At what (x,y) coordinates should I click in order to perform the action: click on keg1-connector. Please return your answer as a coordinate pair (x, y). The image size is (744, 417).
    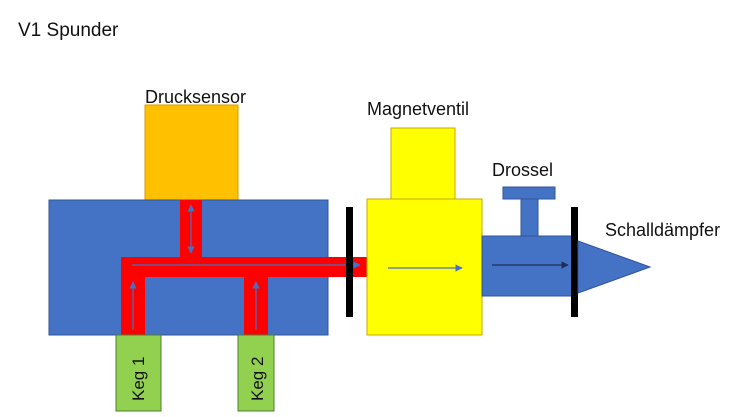
    Looking at the image, I should click on (138, 373).